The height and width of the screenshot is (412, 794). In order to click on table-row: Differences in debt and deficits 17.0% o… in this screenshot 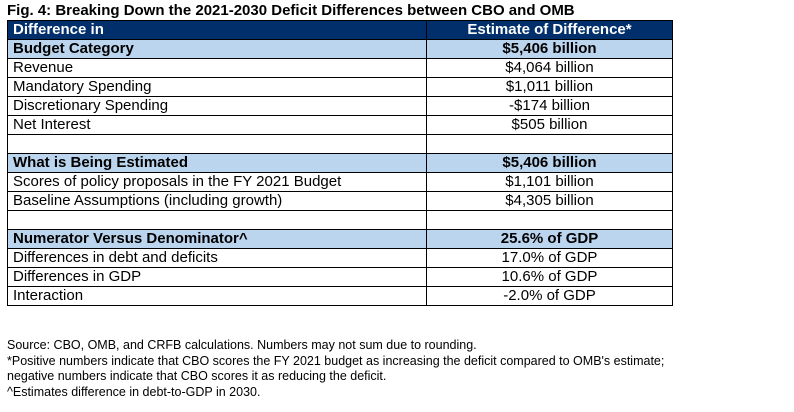, I will do `click(340, 258)`.